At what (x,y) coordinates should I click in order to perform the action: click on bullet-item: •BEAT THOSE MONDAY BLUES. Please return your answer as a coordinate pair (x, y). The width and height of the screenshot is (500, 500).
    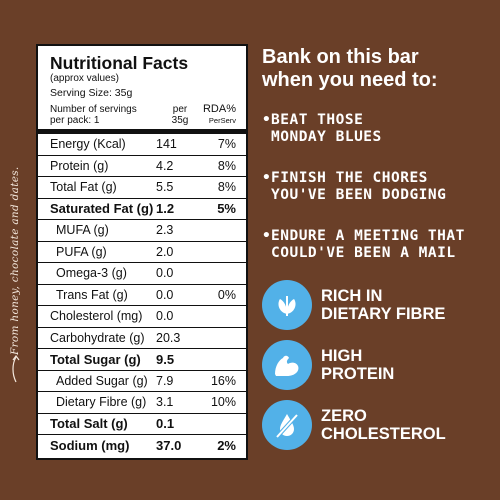
    Looking at the image, I should click on (322, 128).